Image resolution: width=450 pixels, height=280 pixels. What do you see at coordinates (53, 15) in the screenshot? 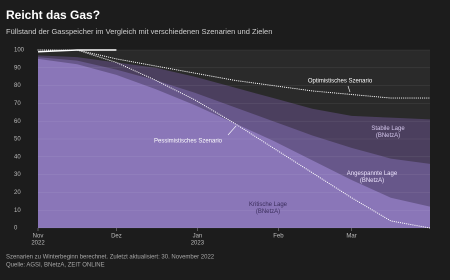
I see `chart-title: Reicht das Gas?` at bounding box center [53, 15].